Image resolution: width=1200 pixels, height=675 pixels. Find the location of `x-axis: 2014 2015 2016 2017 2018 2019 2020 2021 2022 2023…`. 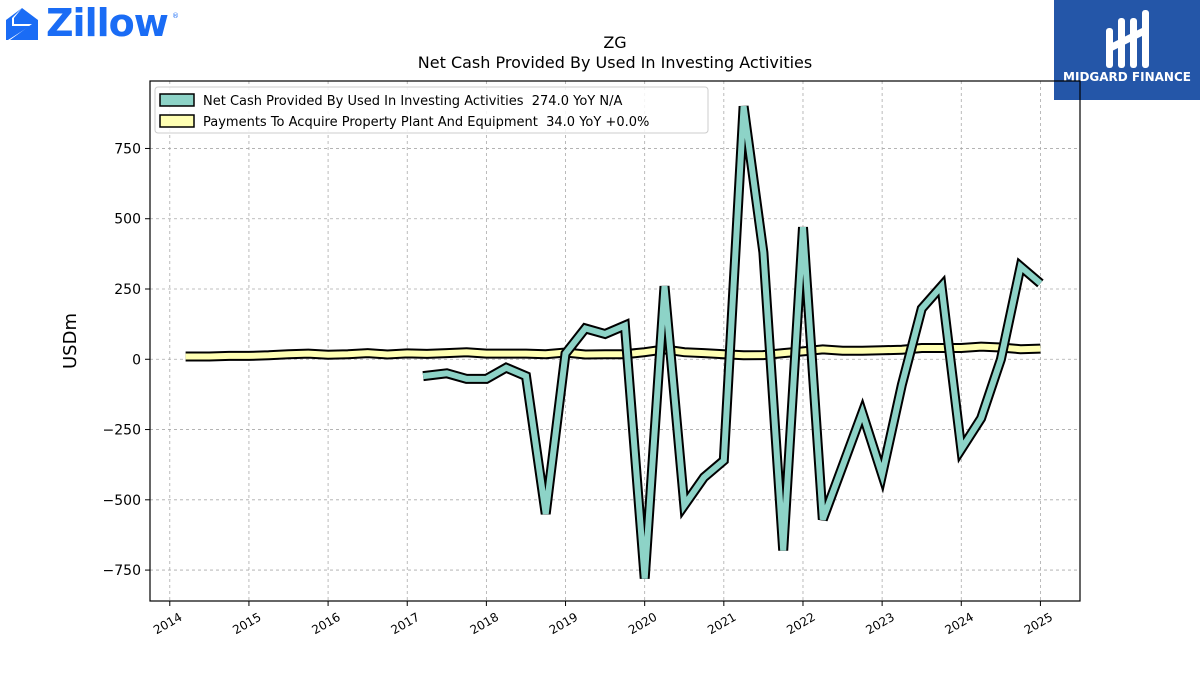

x-axis: 2014 2015 2016 2017 2018 2019 2020 2021 2022 2023… is located at coordinates (603, 619).